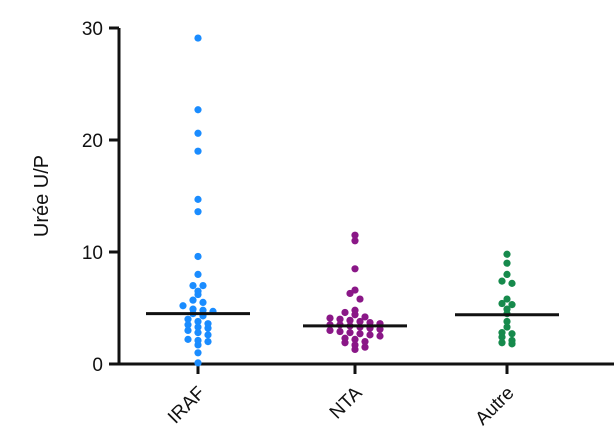 Image resolution: width=616 pixels, height=435 pixels. Describe the element at coordinates (346, 402) in the screenshot. I see `x-category-label: NTA` at that location.